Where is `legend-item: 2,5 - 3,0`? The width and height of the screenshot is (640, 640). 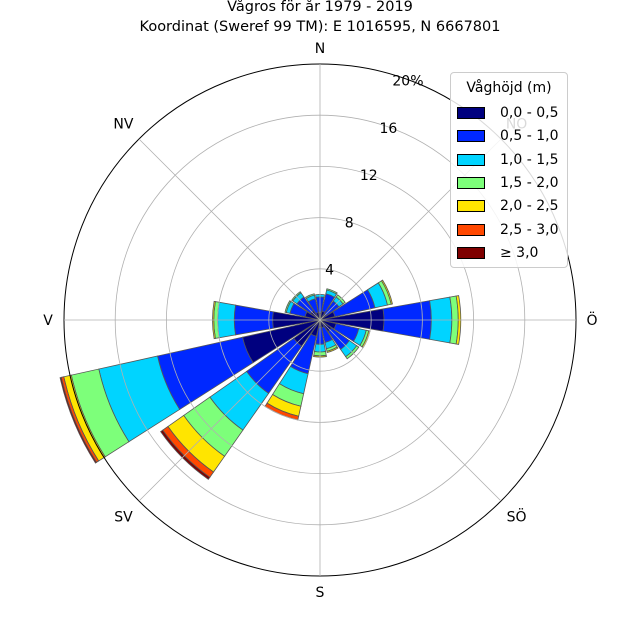 legend-item: 2,5 - 3,0 is located at coordinates (507, 230).